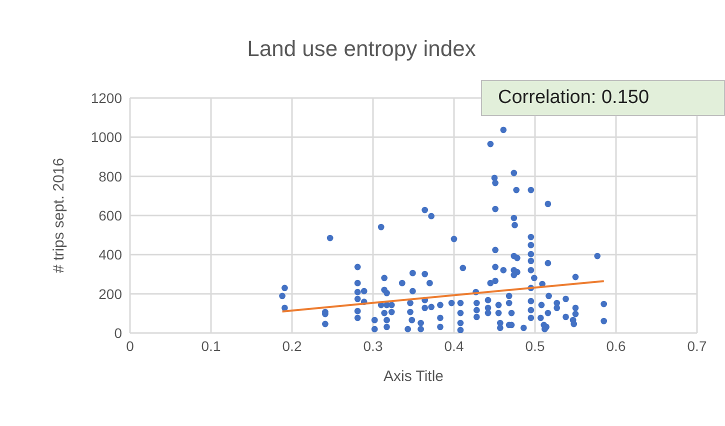  I want to click on y-tick-label: 0, so click(118, 332).